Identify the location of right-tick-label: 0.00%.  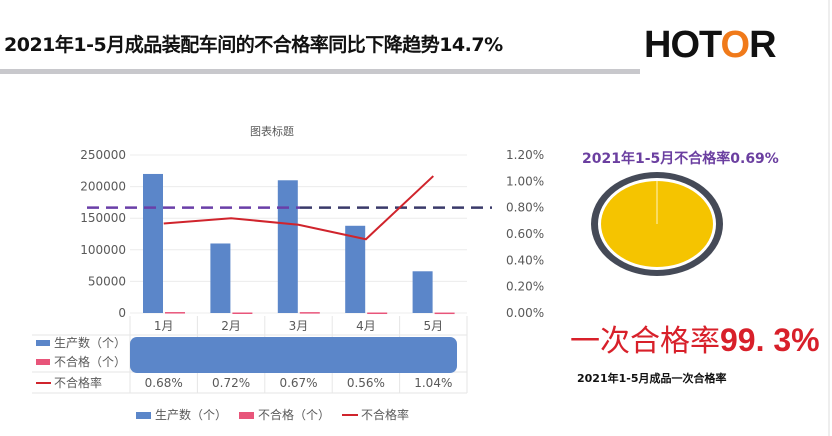
(525, 313).